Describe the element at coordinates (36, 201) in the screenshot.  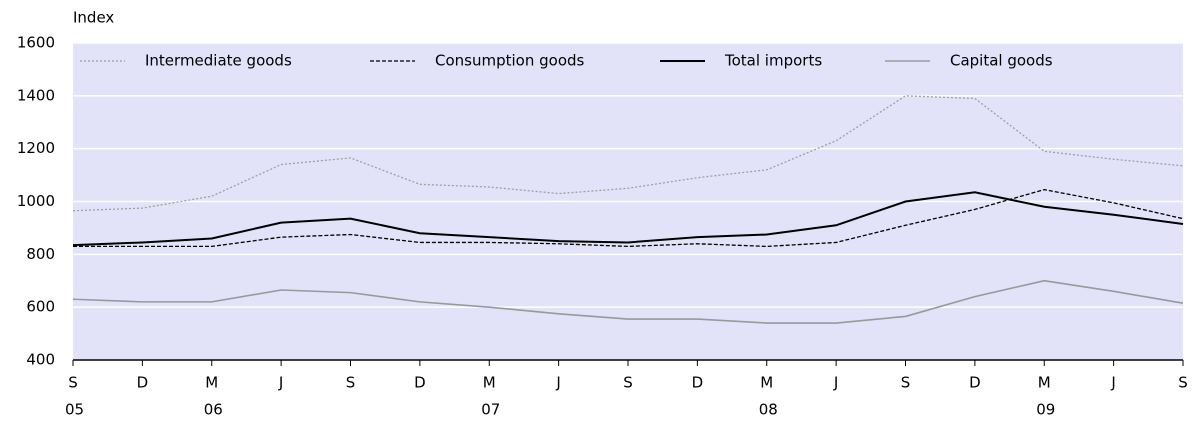
I see `y-tick-label: 1000` at that location.